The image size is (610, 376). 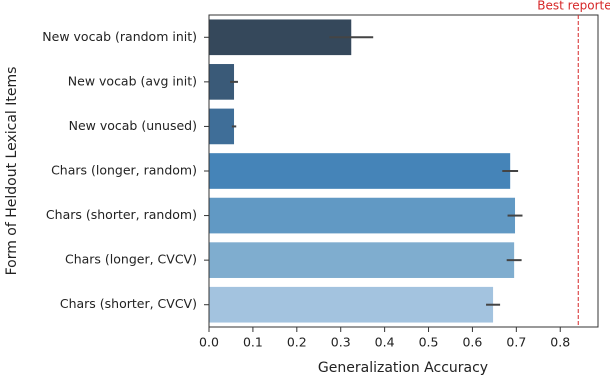 What do you see at coordinates (472, 342) in the screenshot?
I see `x-tick-label: 0.6` at bounding box center [472, 342].